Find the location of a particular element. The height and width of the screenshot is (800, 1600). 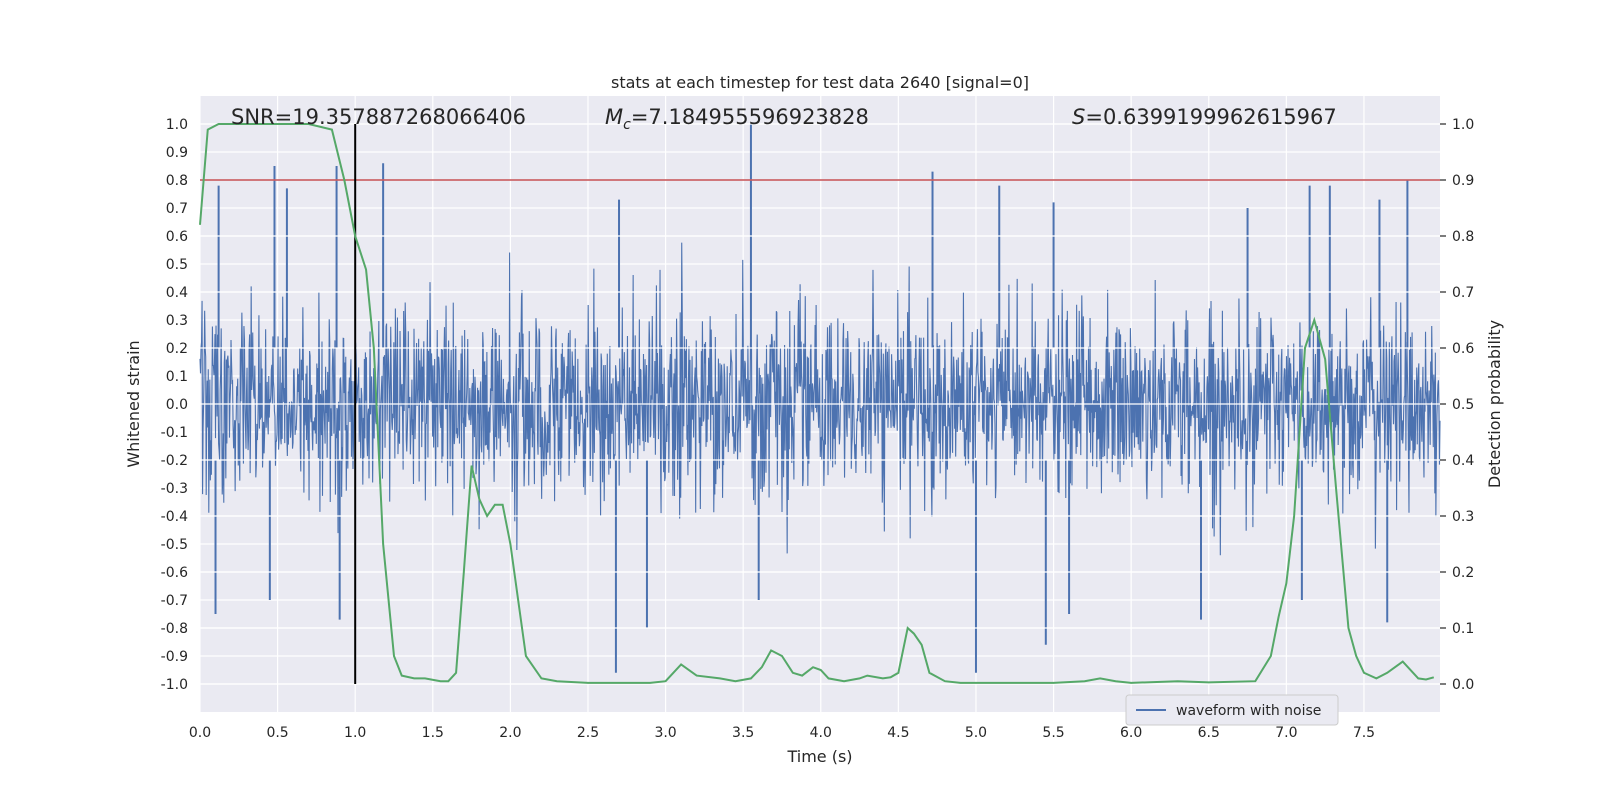

x-tick-label-1: 0.5 is located at coordinates (277, 733).